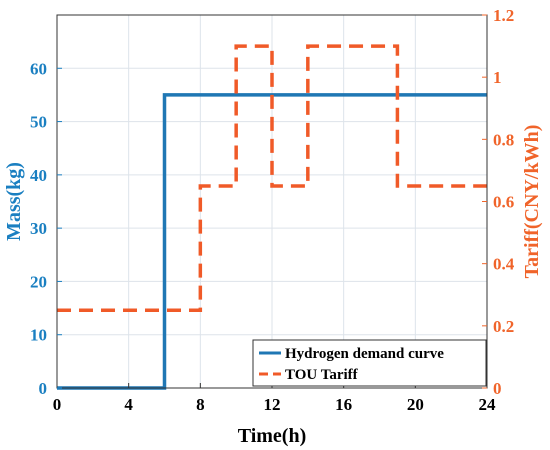 This screenshot has height=450, width=550. I want to click on legend-label-demand: Hydrogen demand curve, so click(364, 354).